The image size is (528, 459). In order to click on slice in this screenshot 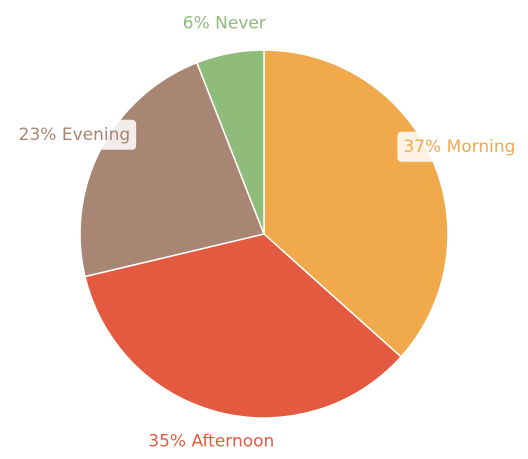, I will do `click(230, 142)`.